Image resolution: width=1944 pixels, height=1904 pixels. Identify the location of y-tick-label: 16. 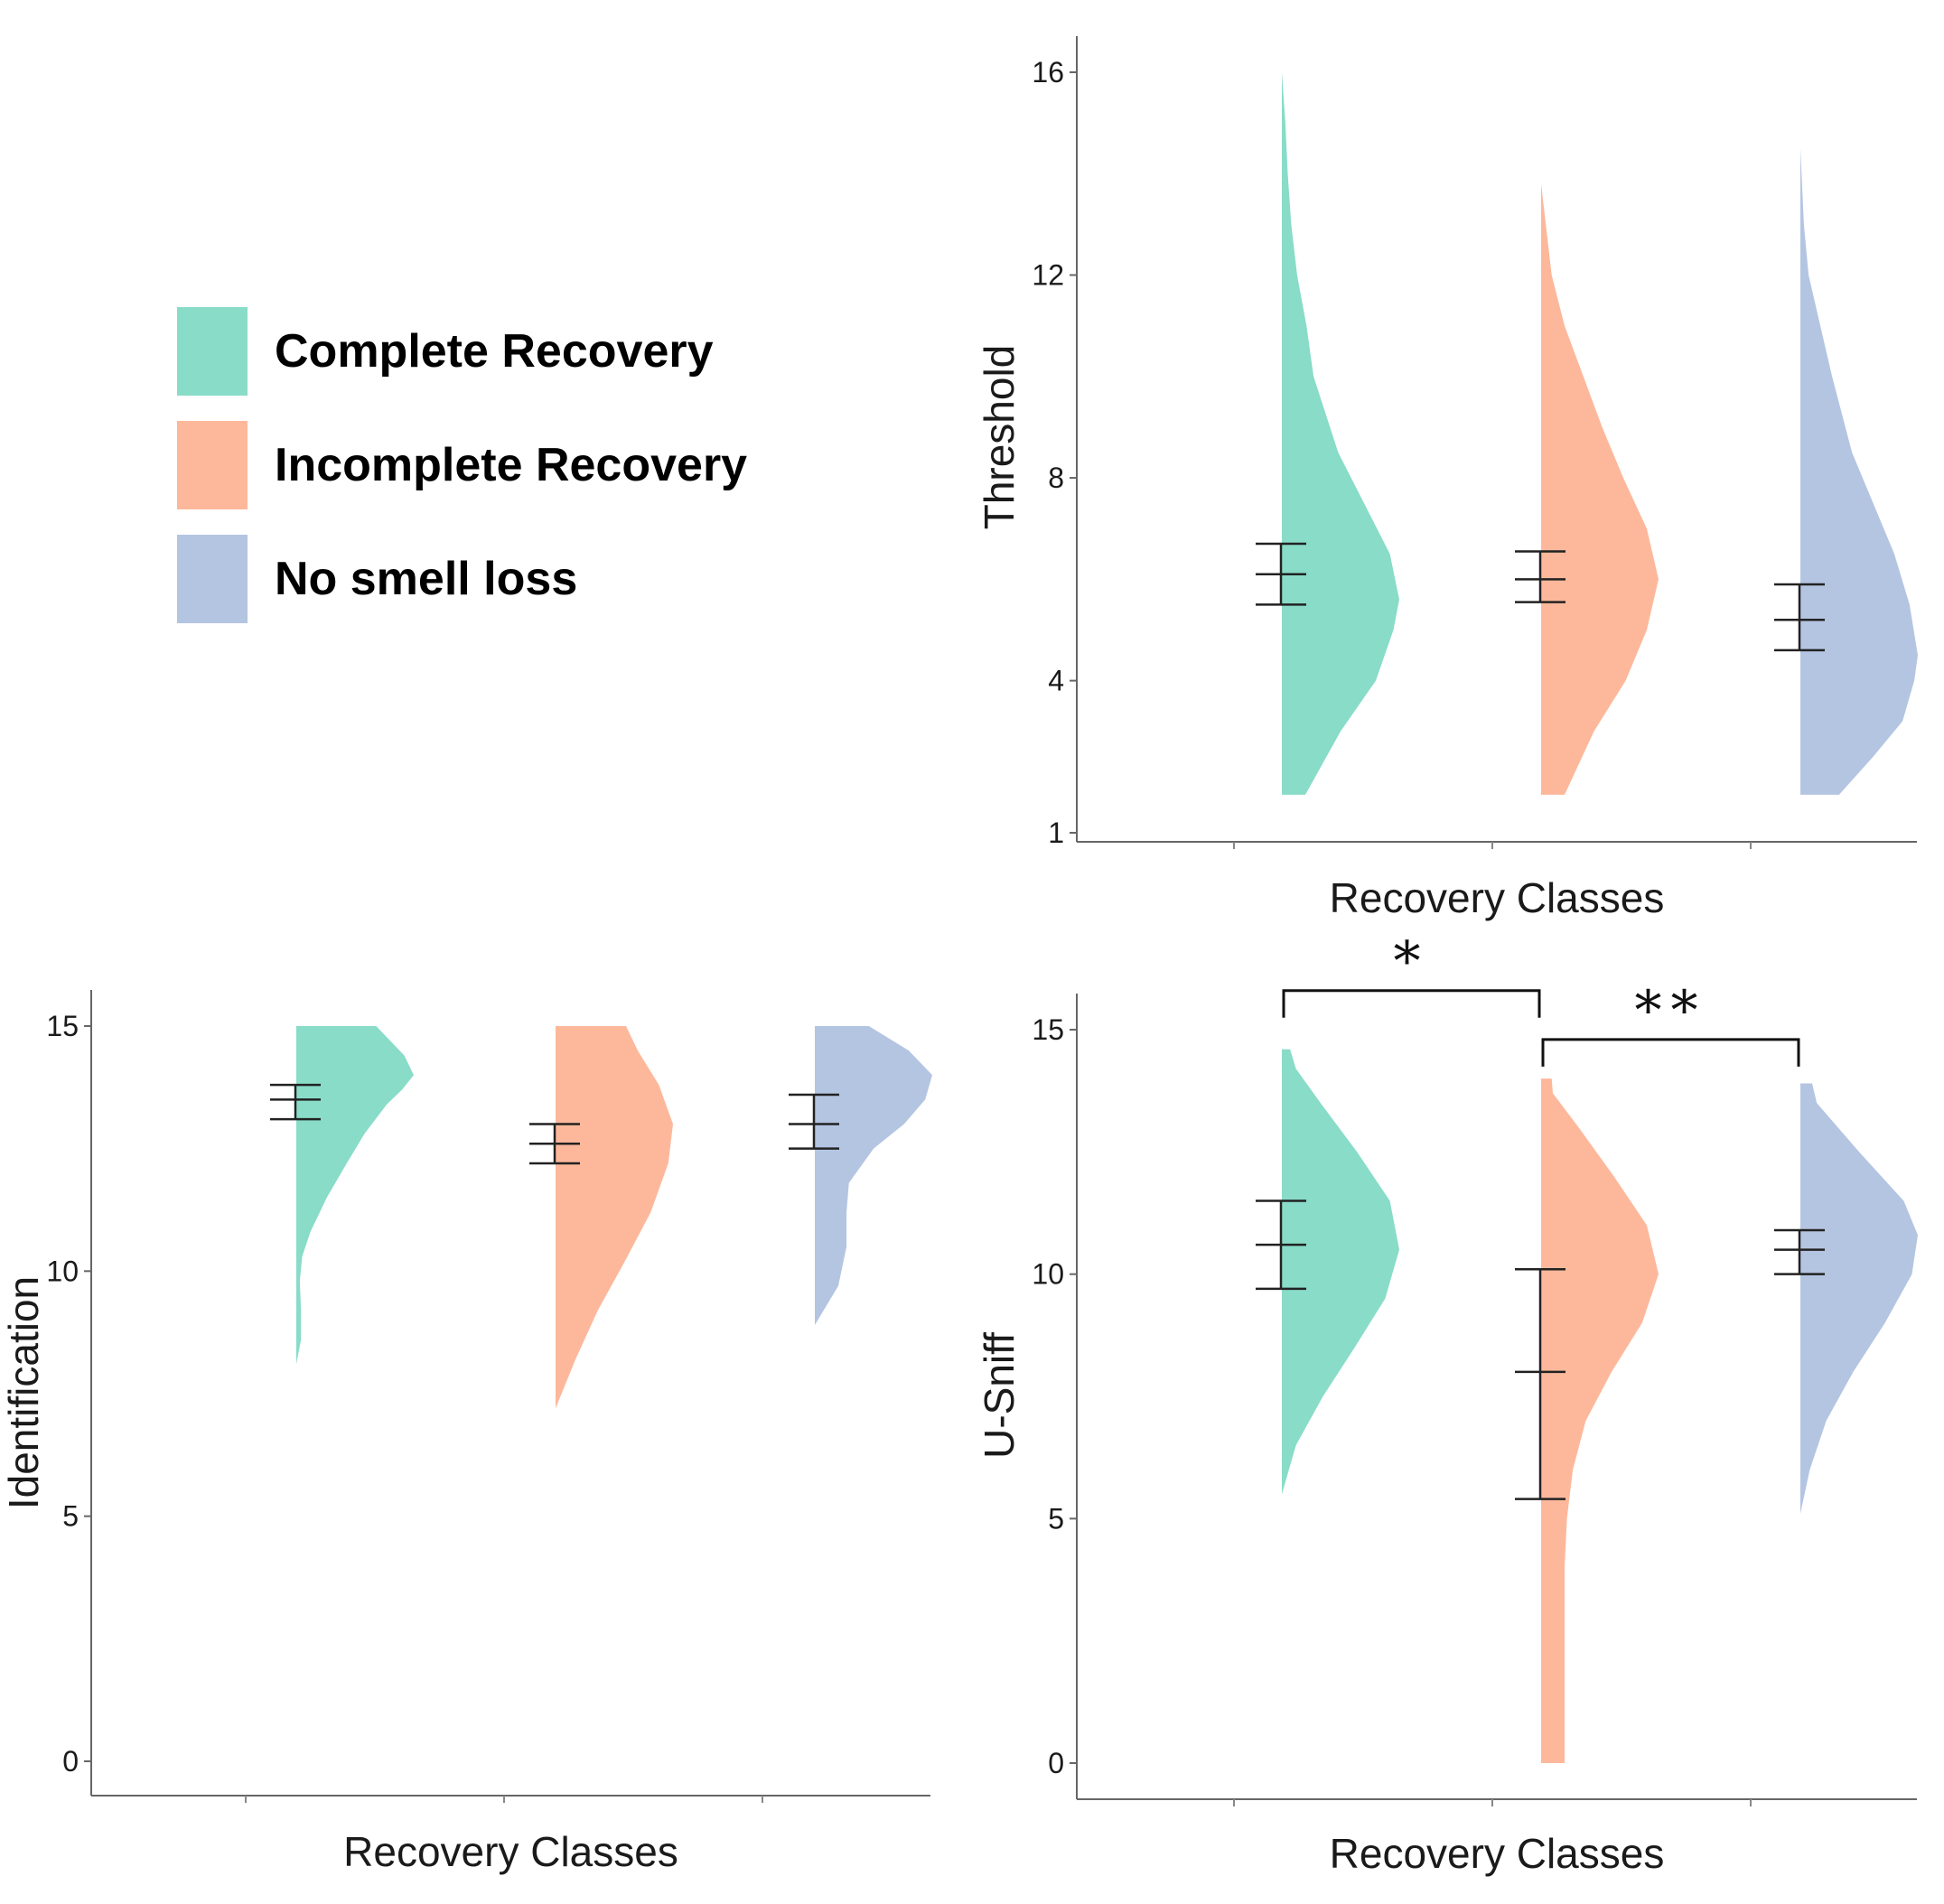
(1048, 73).